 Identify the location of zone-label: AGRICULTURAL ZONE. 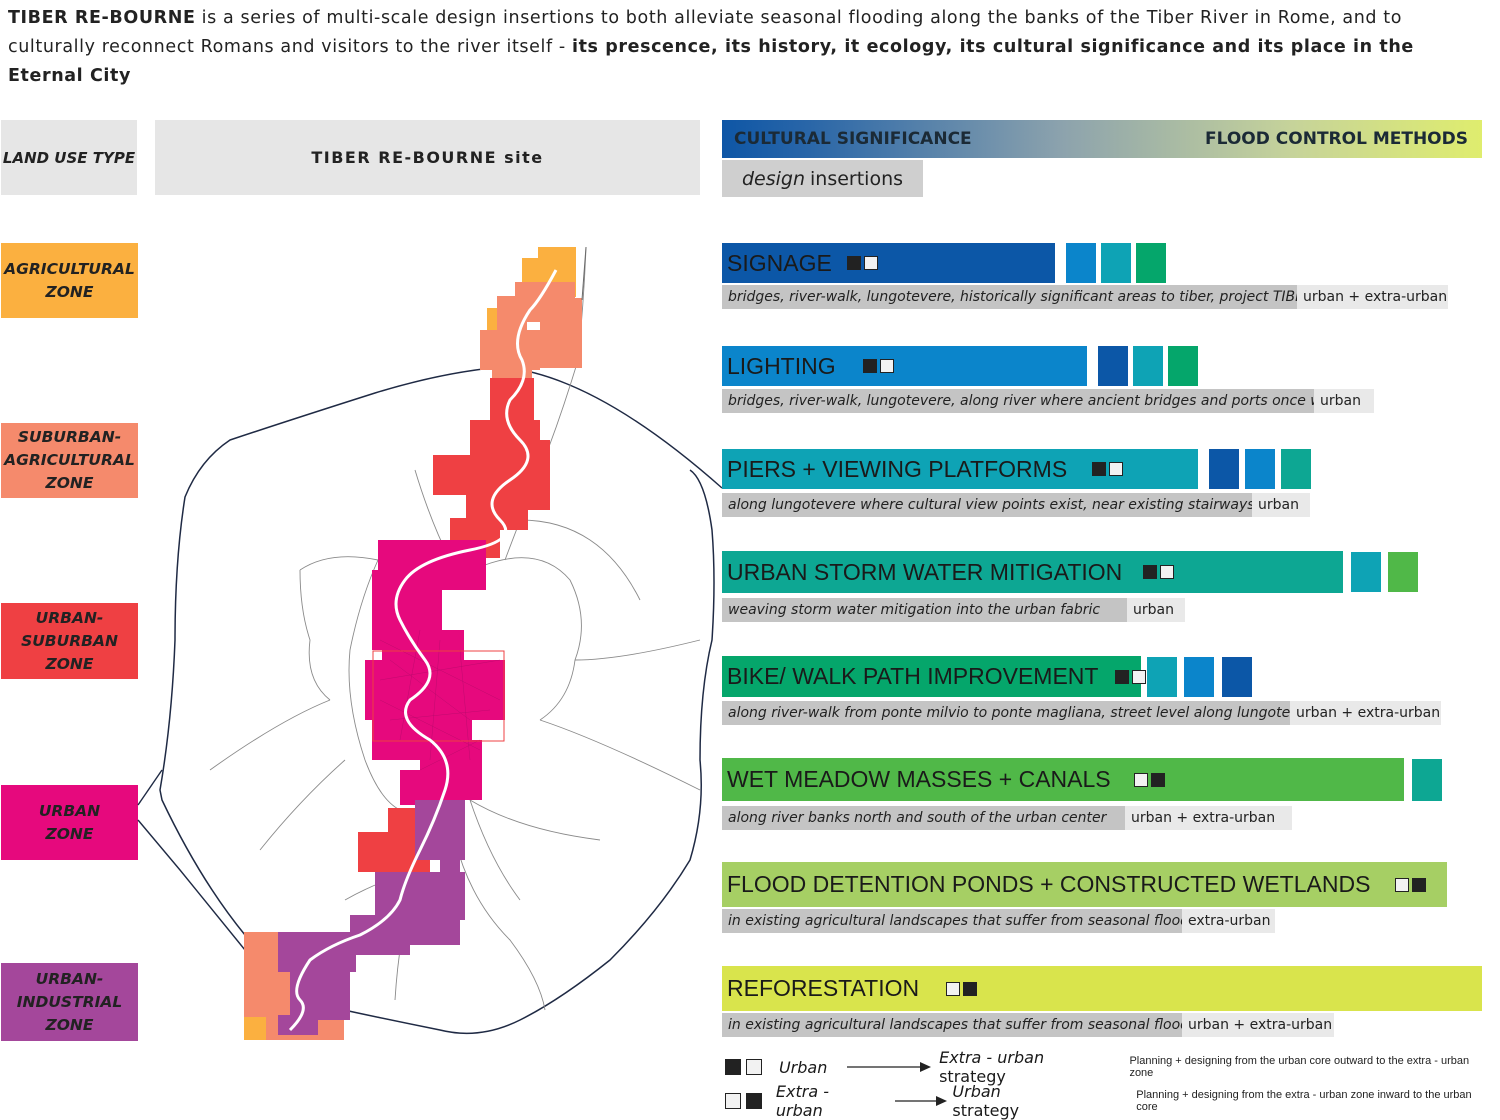
(69, 280).